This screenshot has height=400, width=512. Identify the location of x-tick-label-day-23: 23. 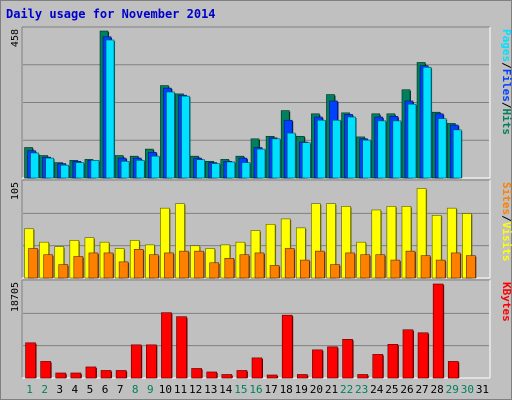
(361, 389).